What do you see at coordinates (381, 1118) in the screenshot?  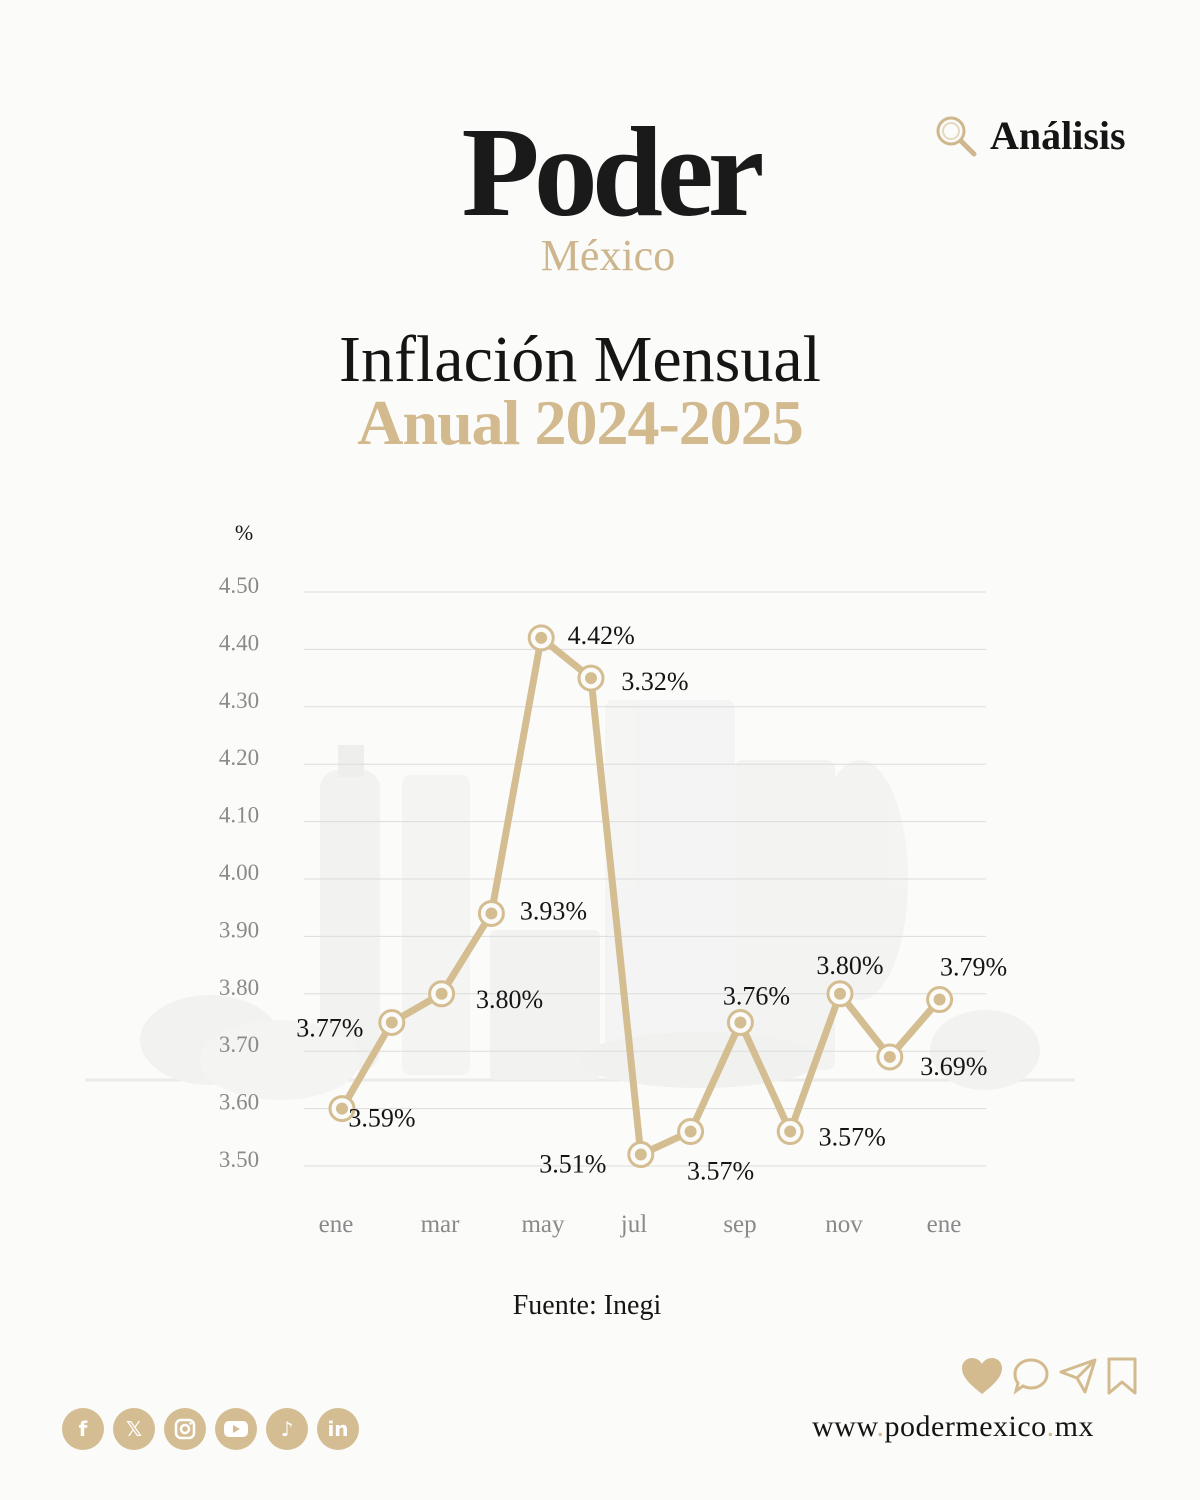 I see `data-label: 3.59%` at bounding box center [381, 1118].